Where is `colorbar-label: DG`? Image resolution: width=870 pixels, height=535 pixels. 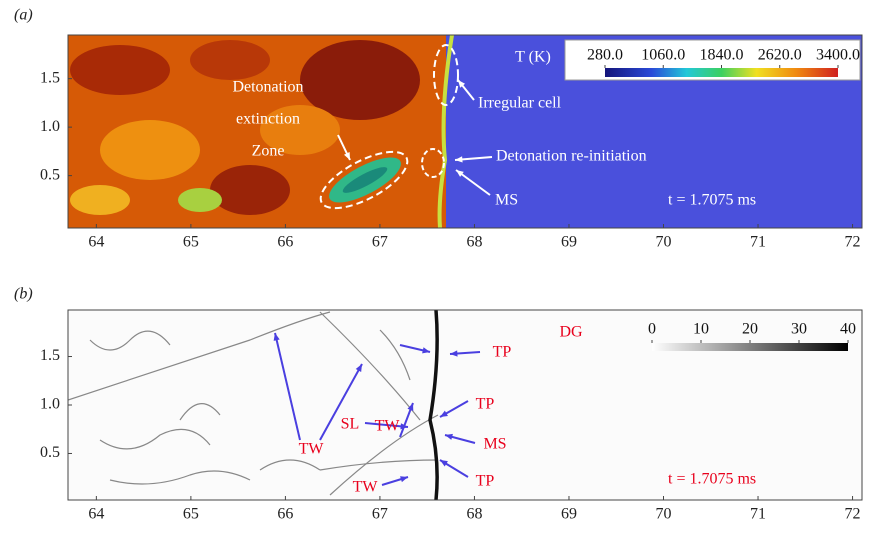
colorbar-label: DG is located at coordinates (571, 332).